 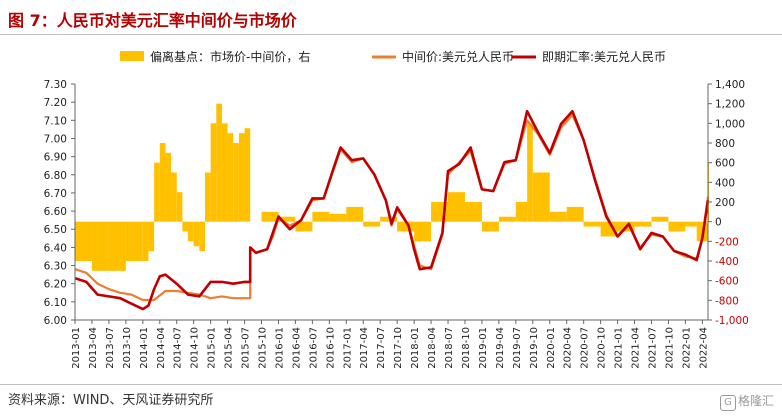 What do you see at coordinates (636, 348) in the screenshot?
I see `x-tick-label: 2021-04` at bounding box center [636, 348].